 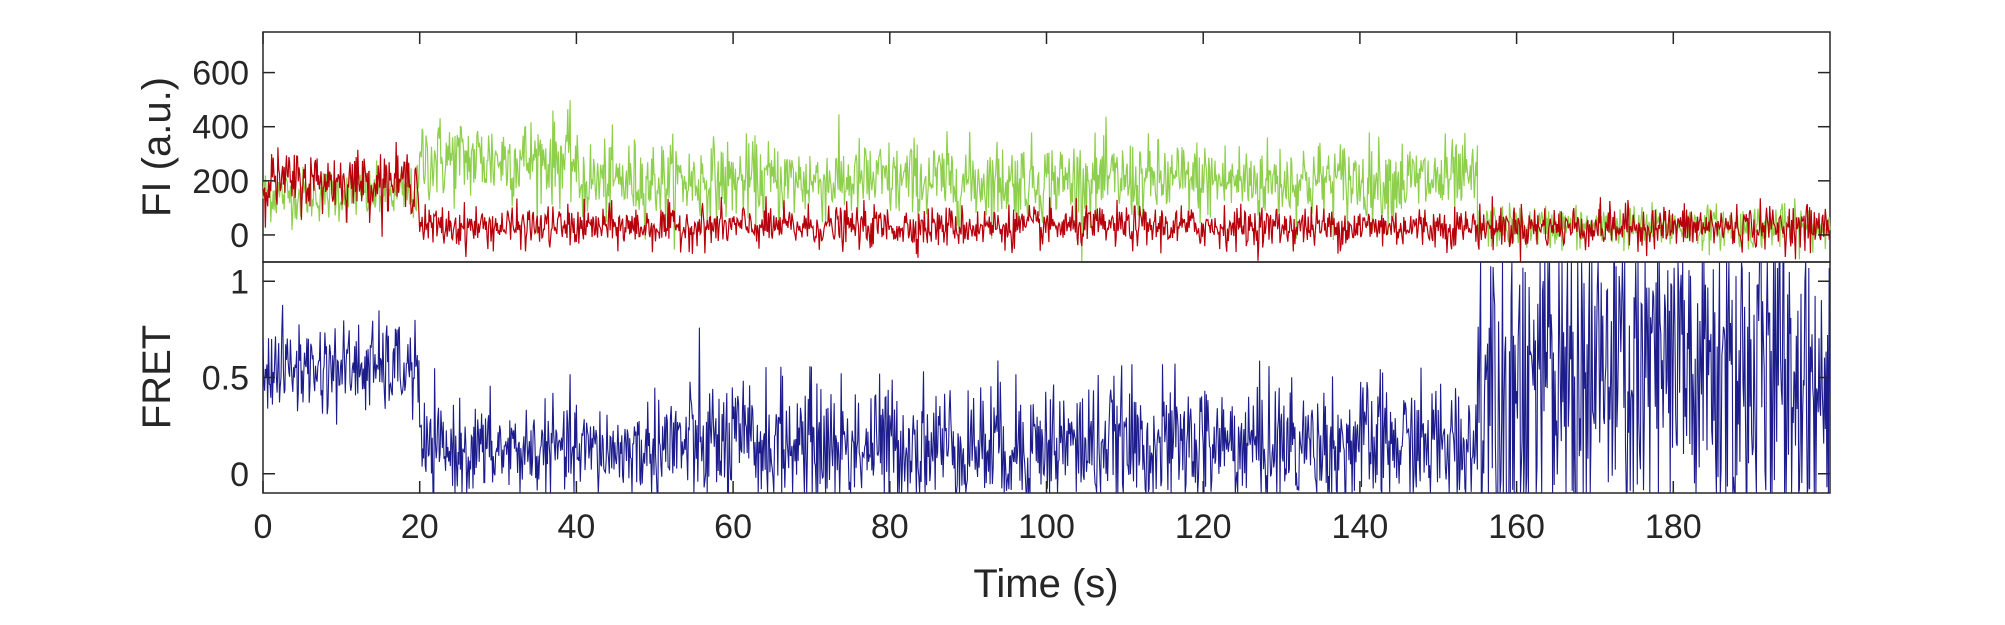 I want to click on time-x-tick-label: 0, so click(x=263, y=527).